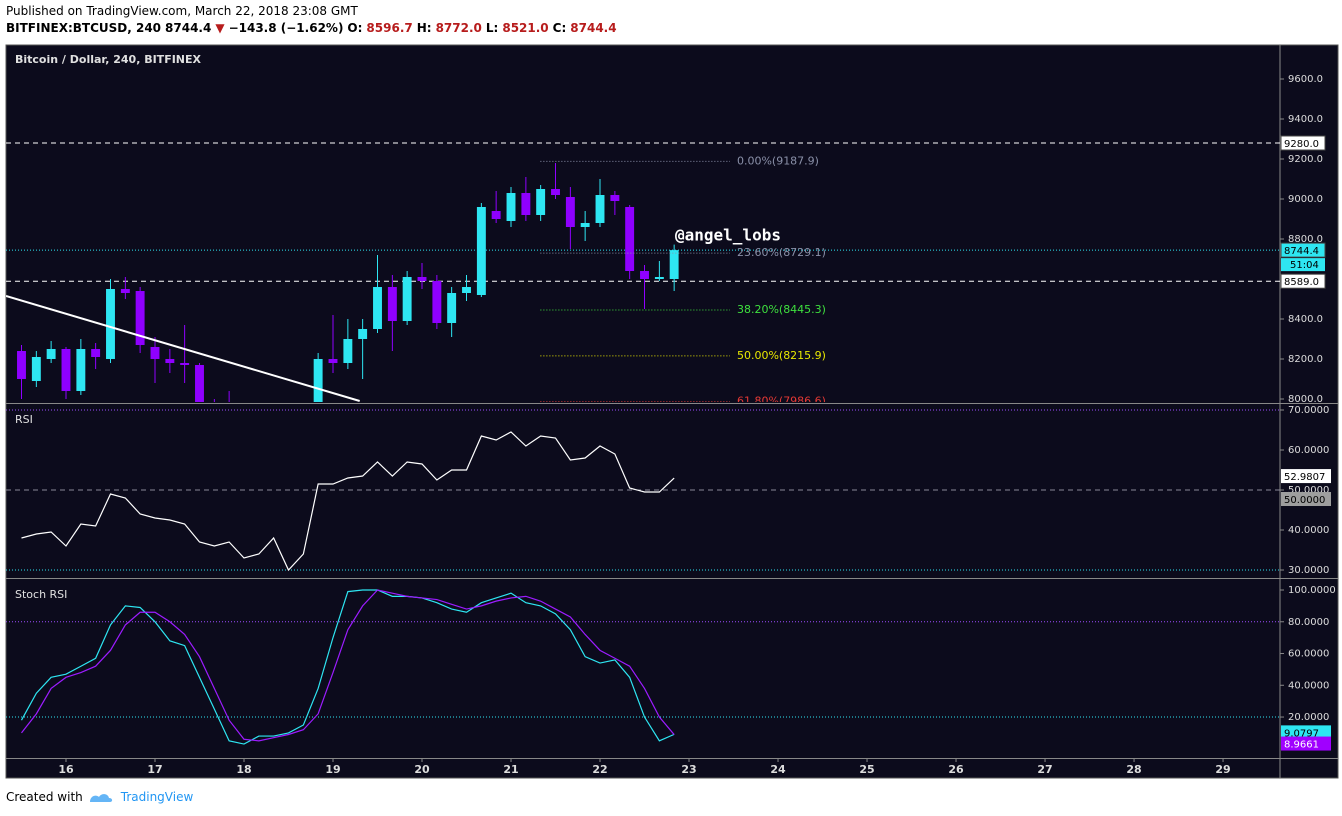  Describe the element at coordinates (956, 769) in the screenshot. I see `x-tick-label: 26` at that location.